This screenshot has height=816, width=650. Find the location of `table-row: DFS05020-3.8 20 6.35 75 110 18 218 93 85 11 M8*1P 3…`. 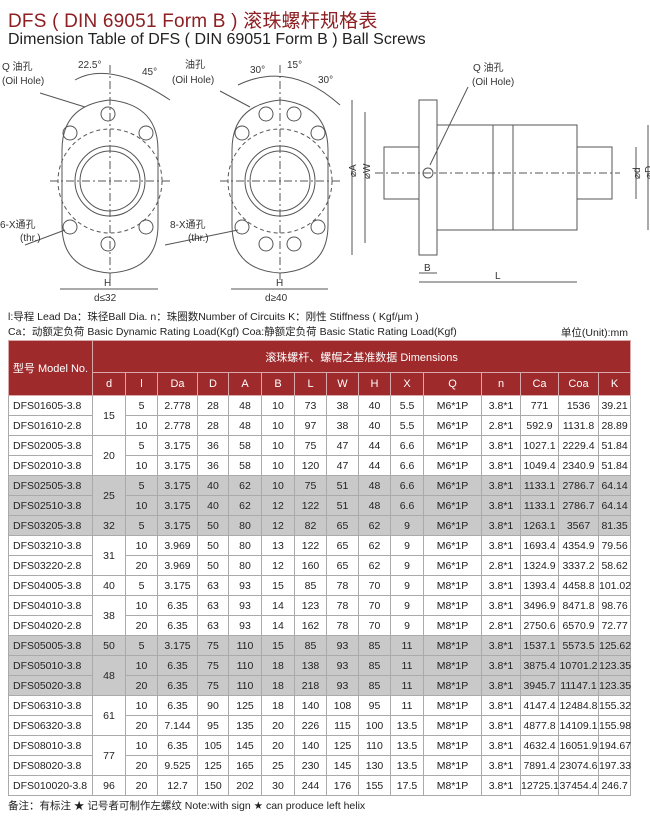

table-row: DFS05020-3.8 20 6.35 75 110 18 218 93 85 11 M8*1P 3… is located at coordinates (320, 685).